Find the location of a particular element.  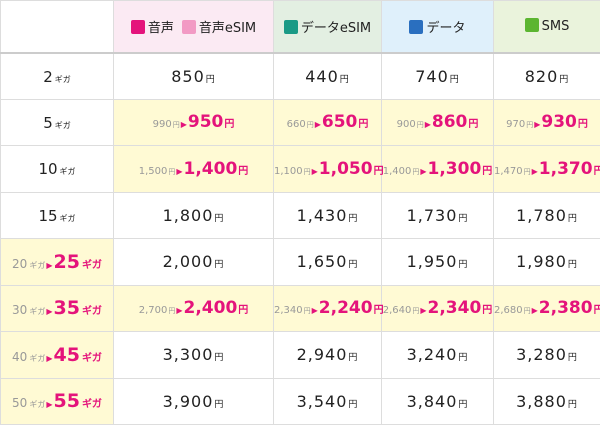

old-size-value: 50 is located at coordinates (19, 403).